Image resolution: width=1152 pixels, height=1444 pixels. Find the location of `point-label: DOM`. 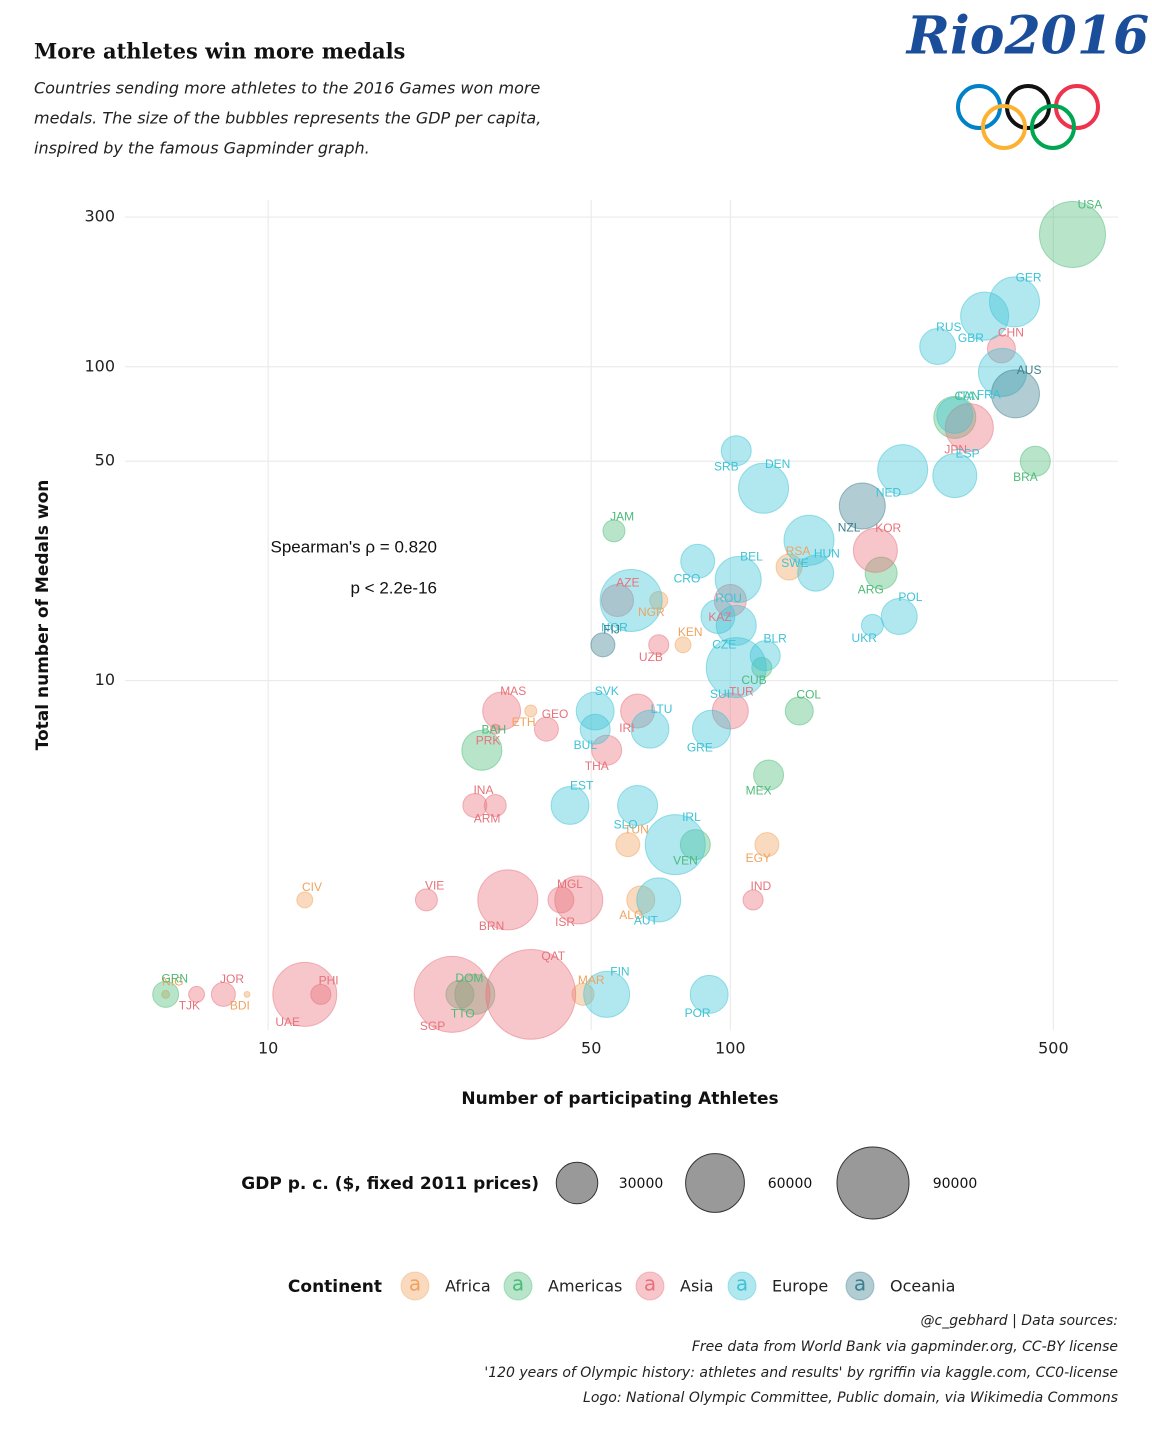

point-label: DOM is located at coordinates (469, 978).